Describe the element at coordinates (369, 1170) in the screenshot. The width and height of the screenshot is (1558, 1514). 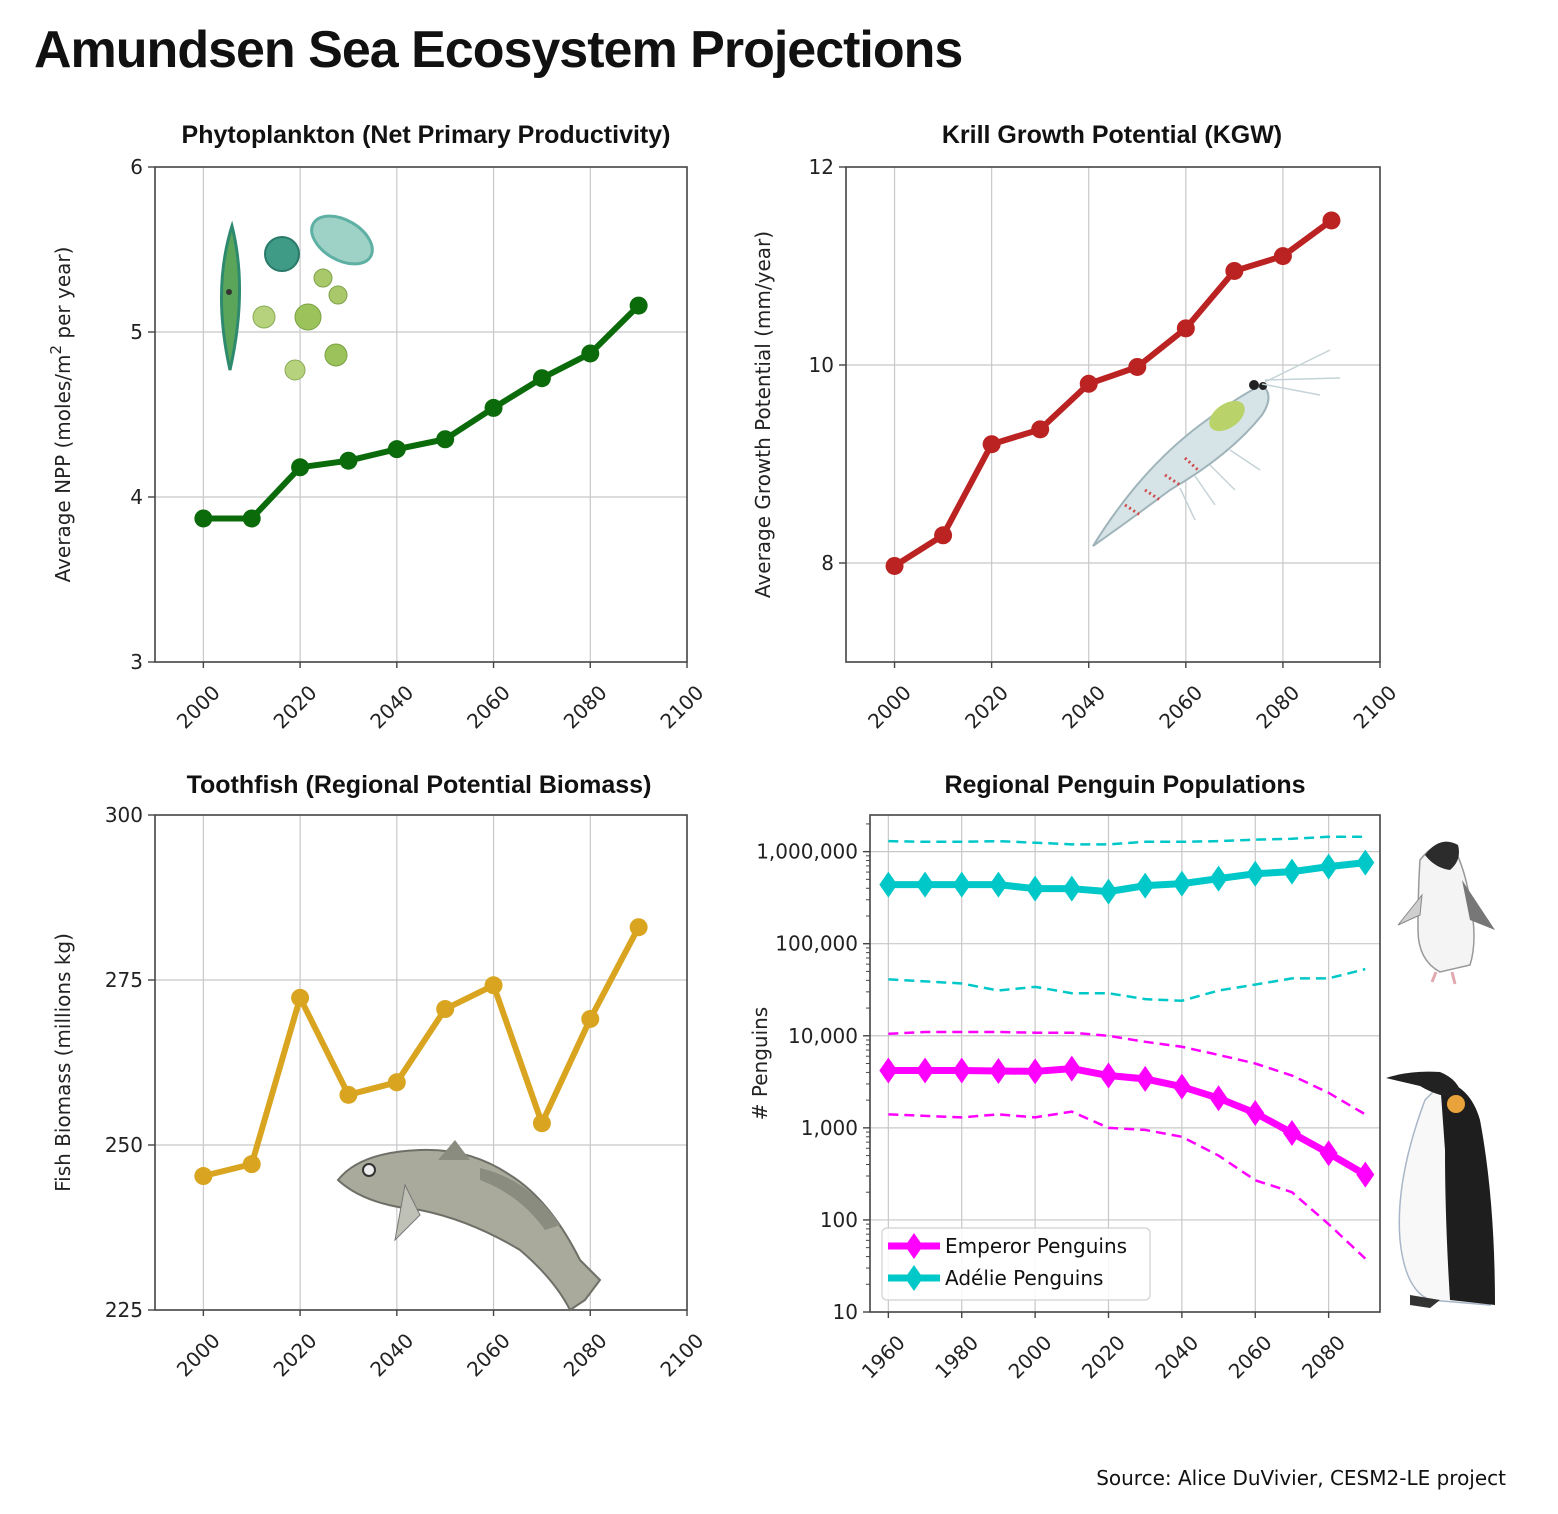
I see `fish-eye-icon` at that location.